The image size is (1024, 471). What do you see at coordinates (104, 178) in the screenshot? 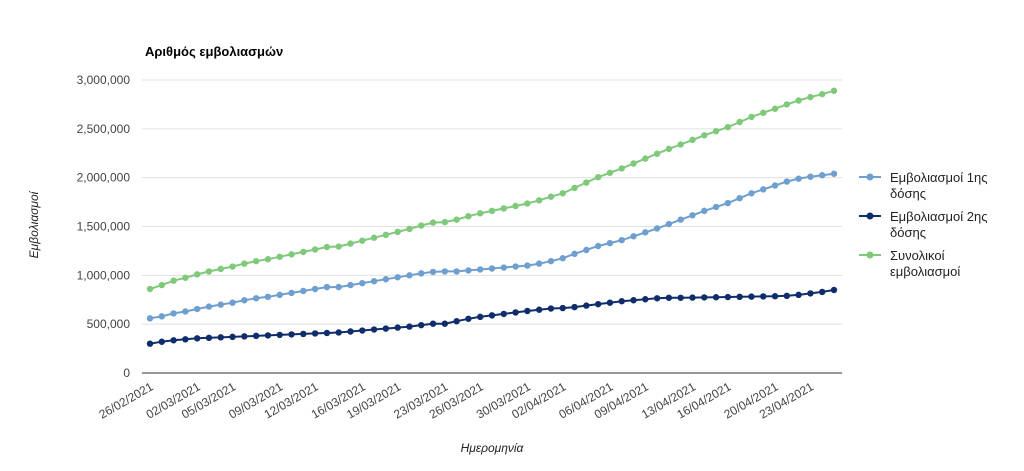
I see `y-tick-label: 2,000,000` at bounding box center [104, 178].